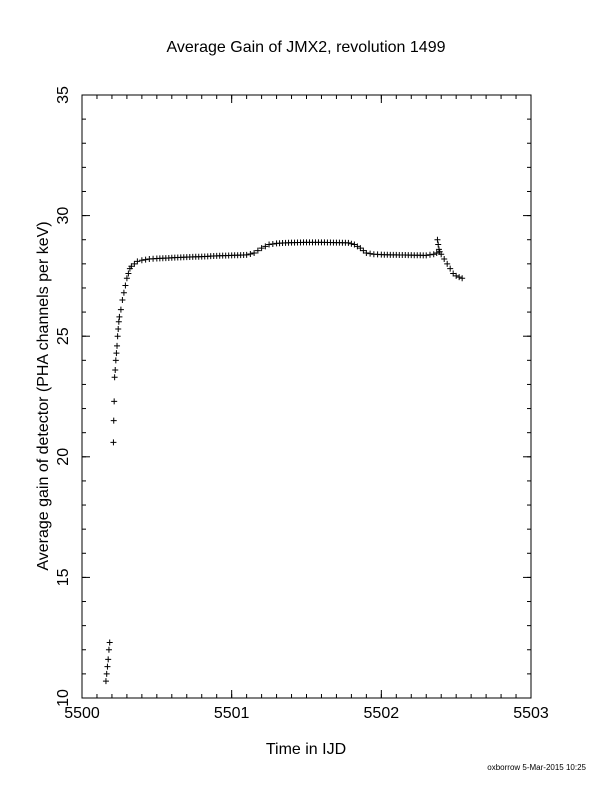 The image size is (612, 792). Describe the element at coordinates (63, 216) in the screenshot. I see `y-tick-label: 30` at that location.